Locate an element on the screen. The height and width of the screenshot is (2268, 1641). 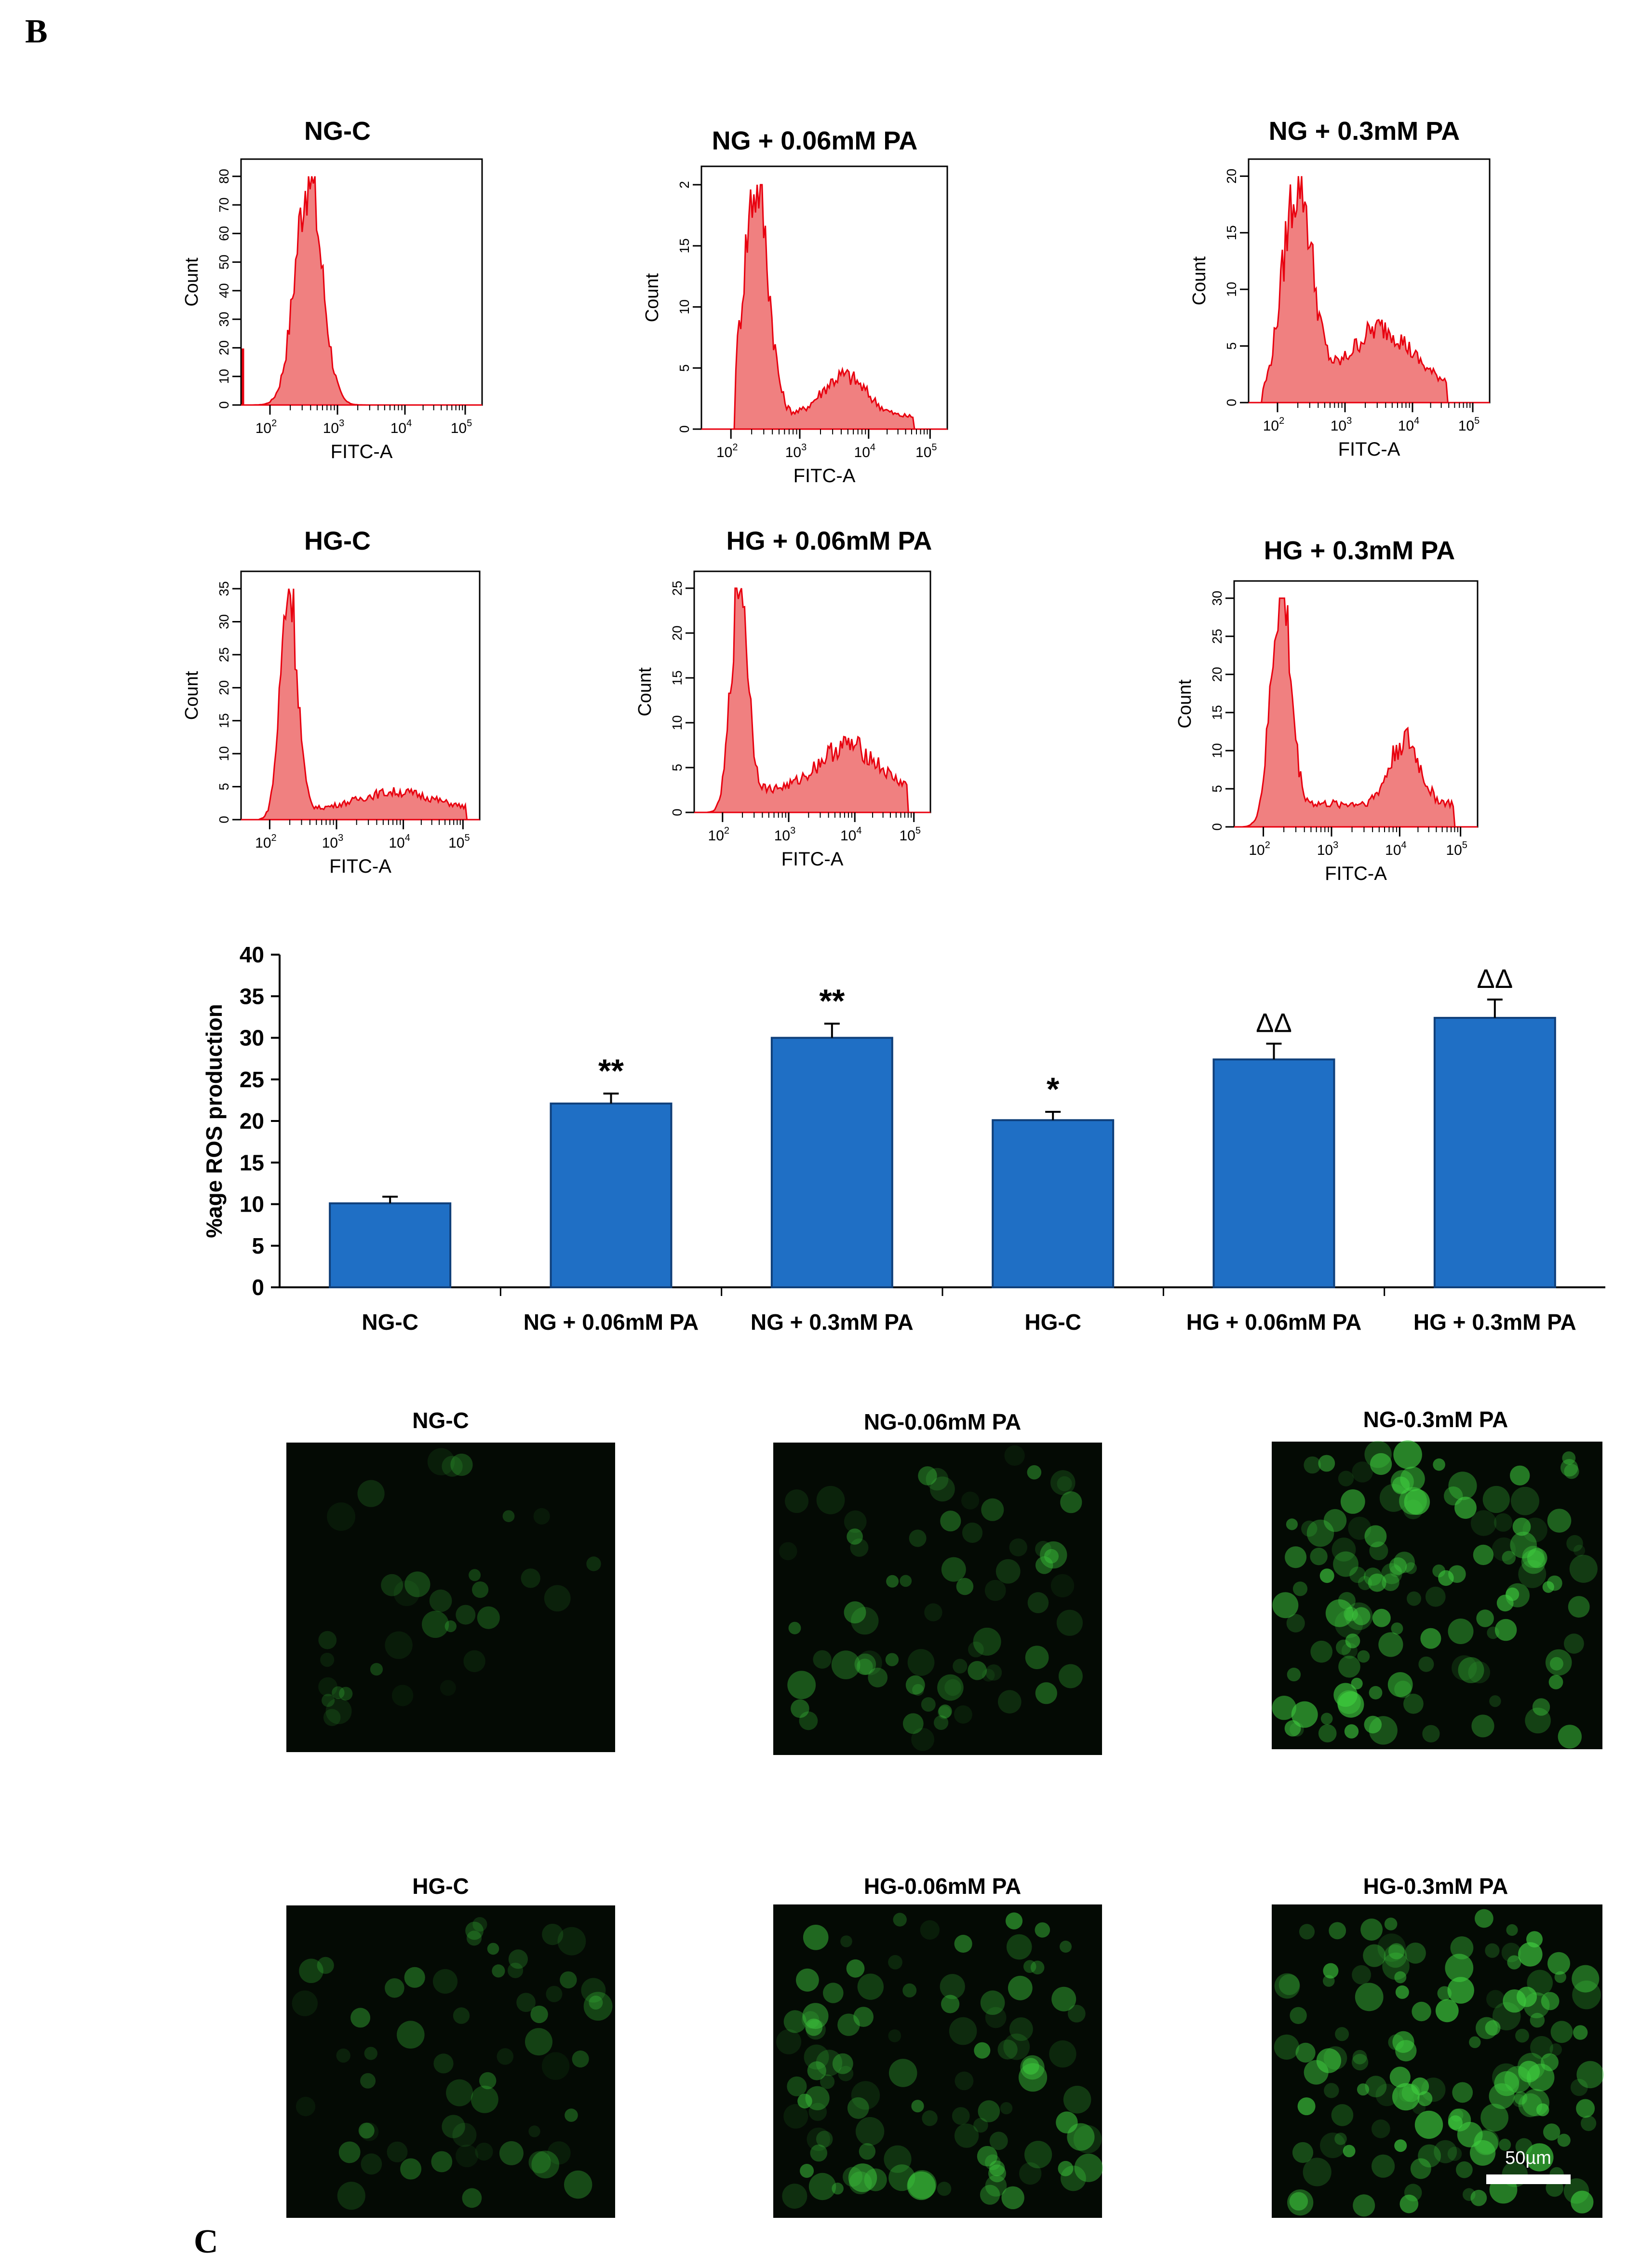
y-tick-label: 70 is located at coordinates (223, 204).